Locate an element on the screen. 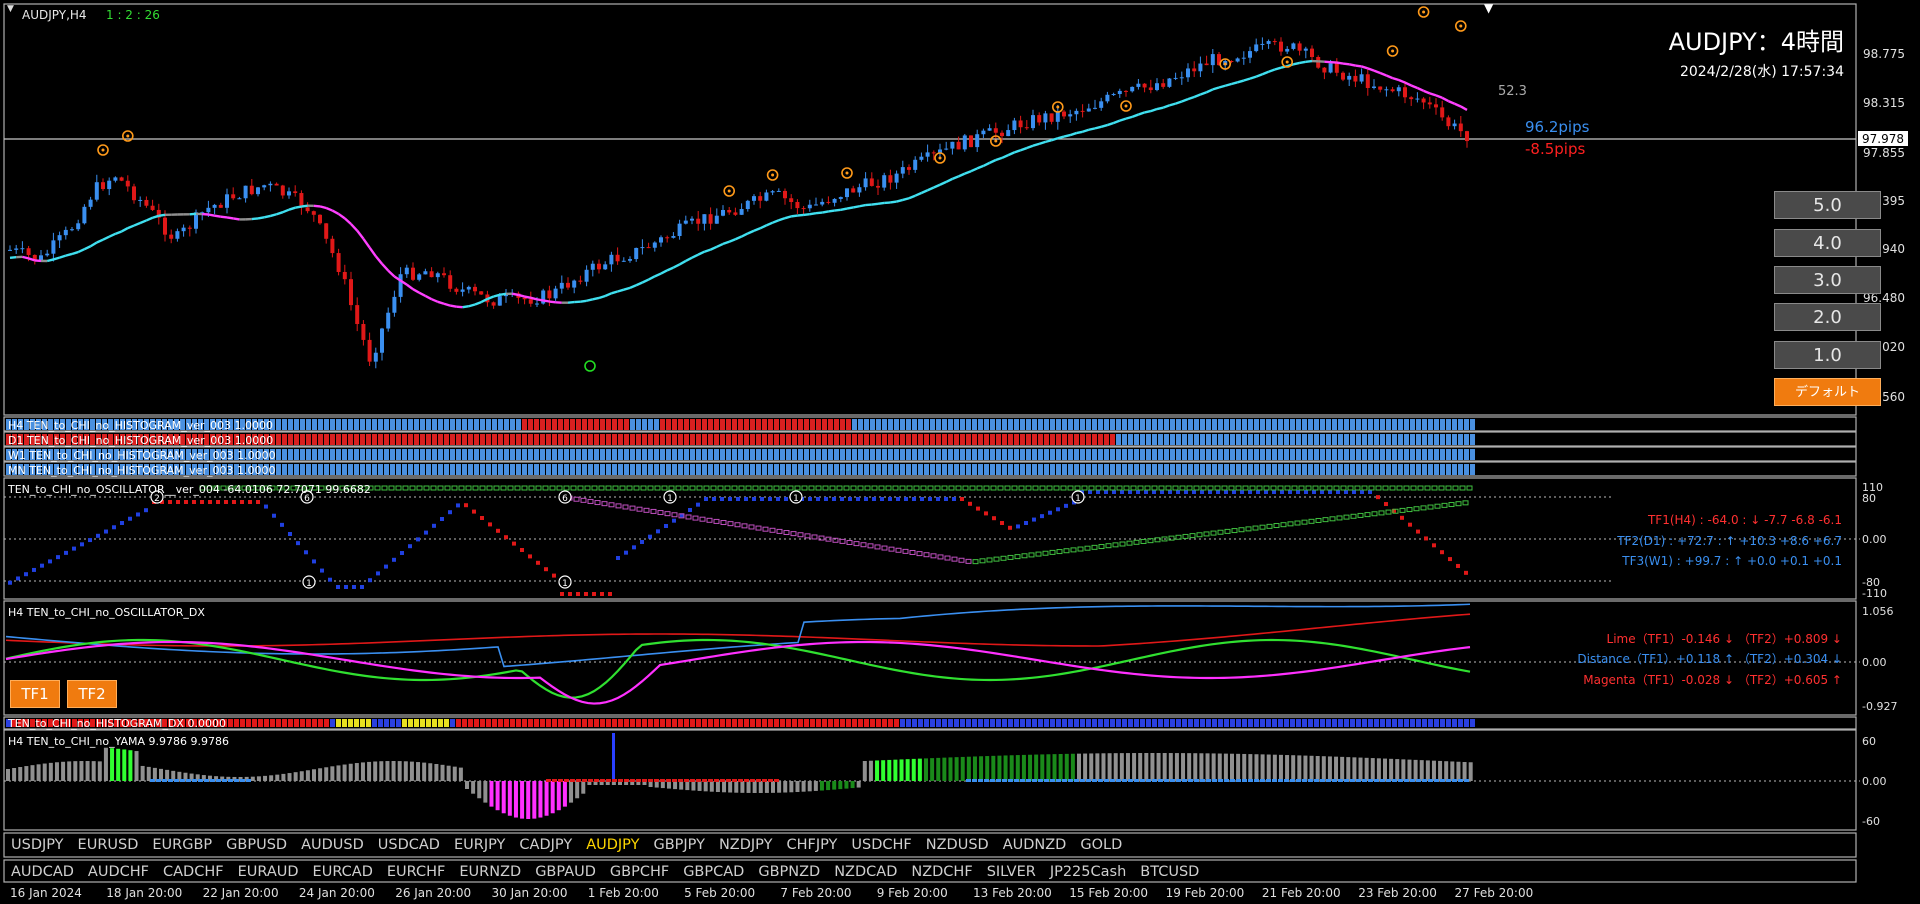  symbol-eurchf: EURCHF is located at coordinates (416, 872).